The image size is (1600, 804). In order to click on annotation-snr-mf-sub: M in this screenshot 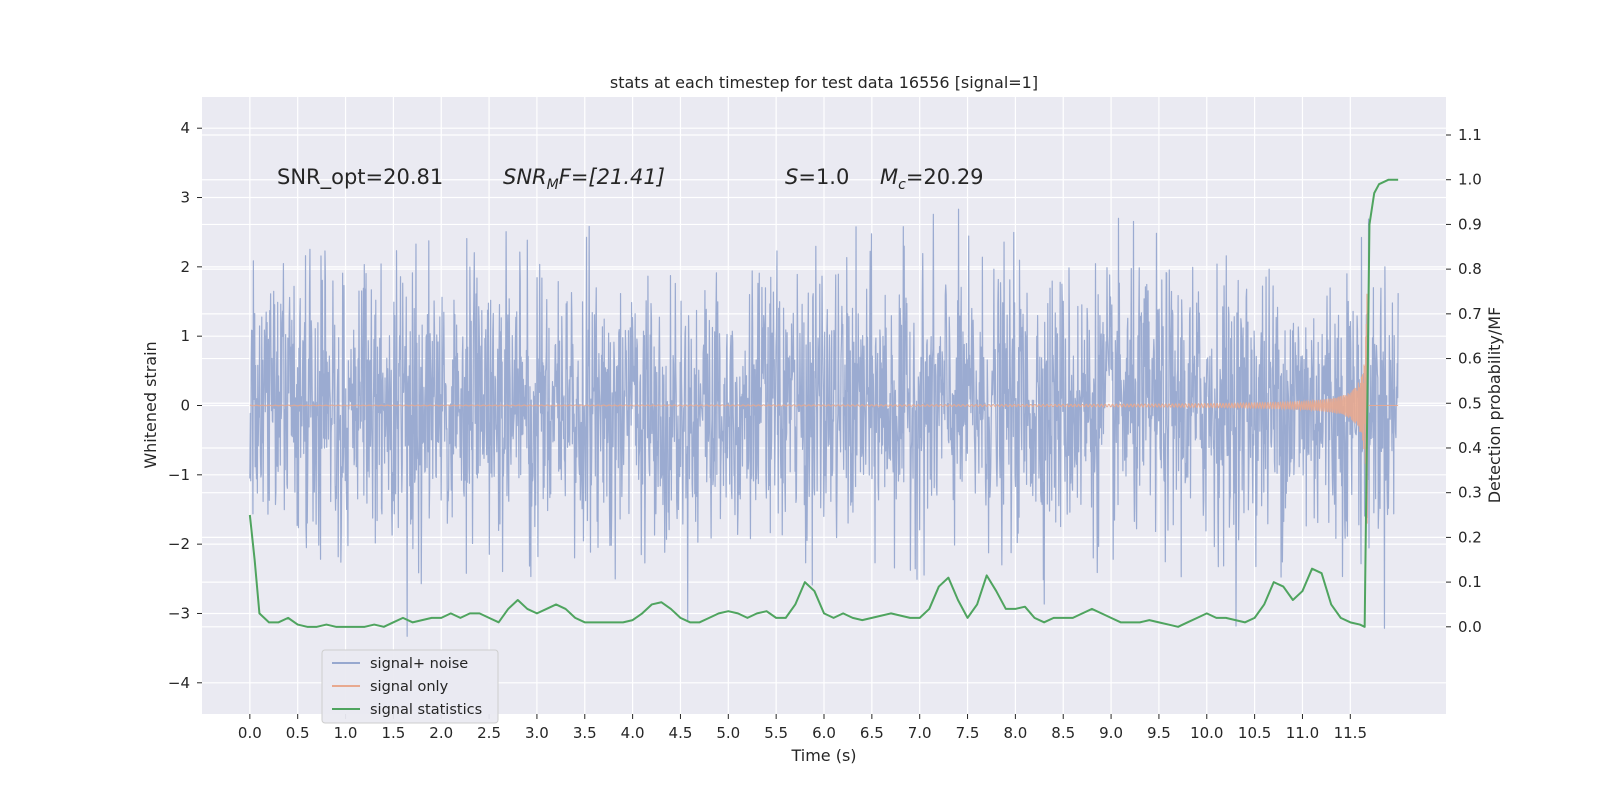, I will do `click(553, 185)`.